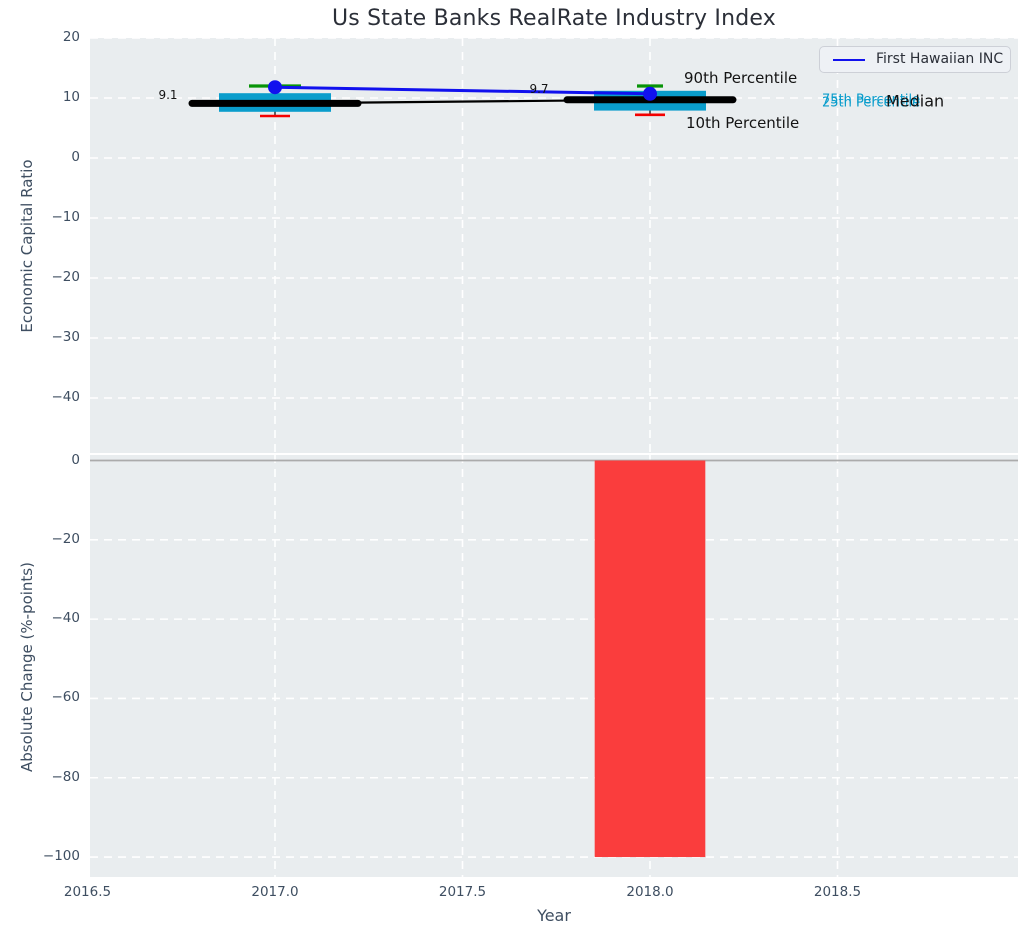 The width and height of the screenshot is (1029, 942). Describe the element at coordinates (539, 89) in the screenshot. I see `median-value-label-2018: 9.7` at that location.